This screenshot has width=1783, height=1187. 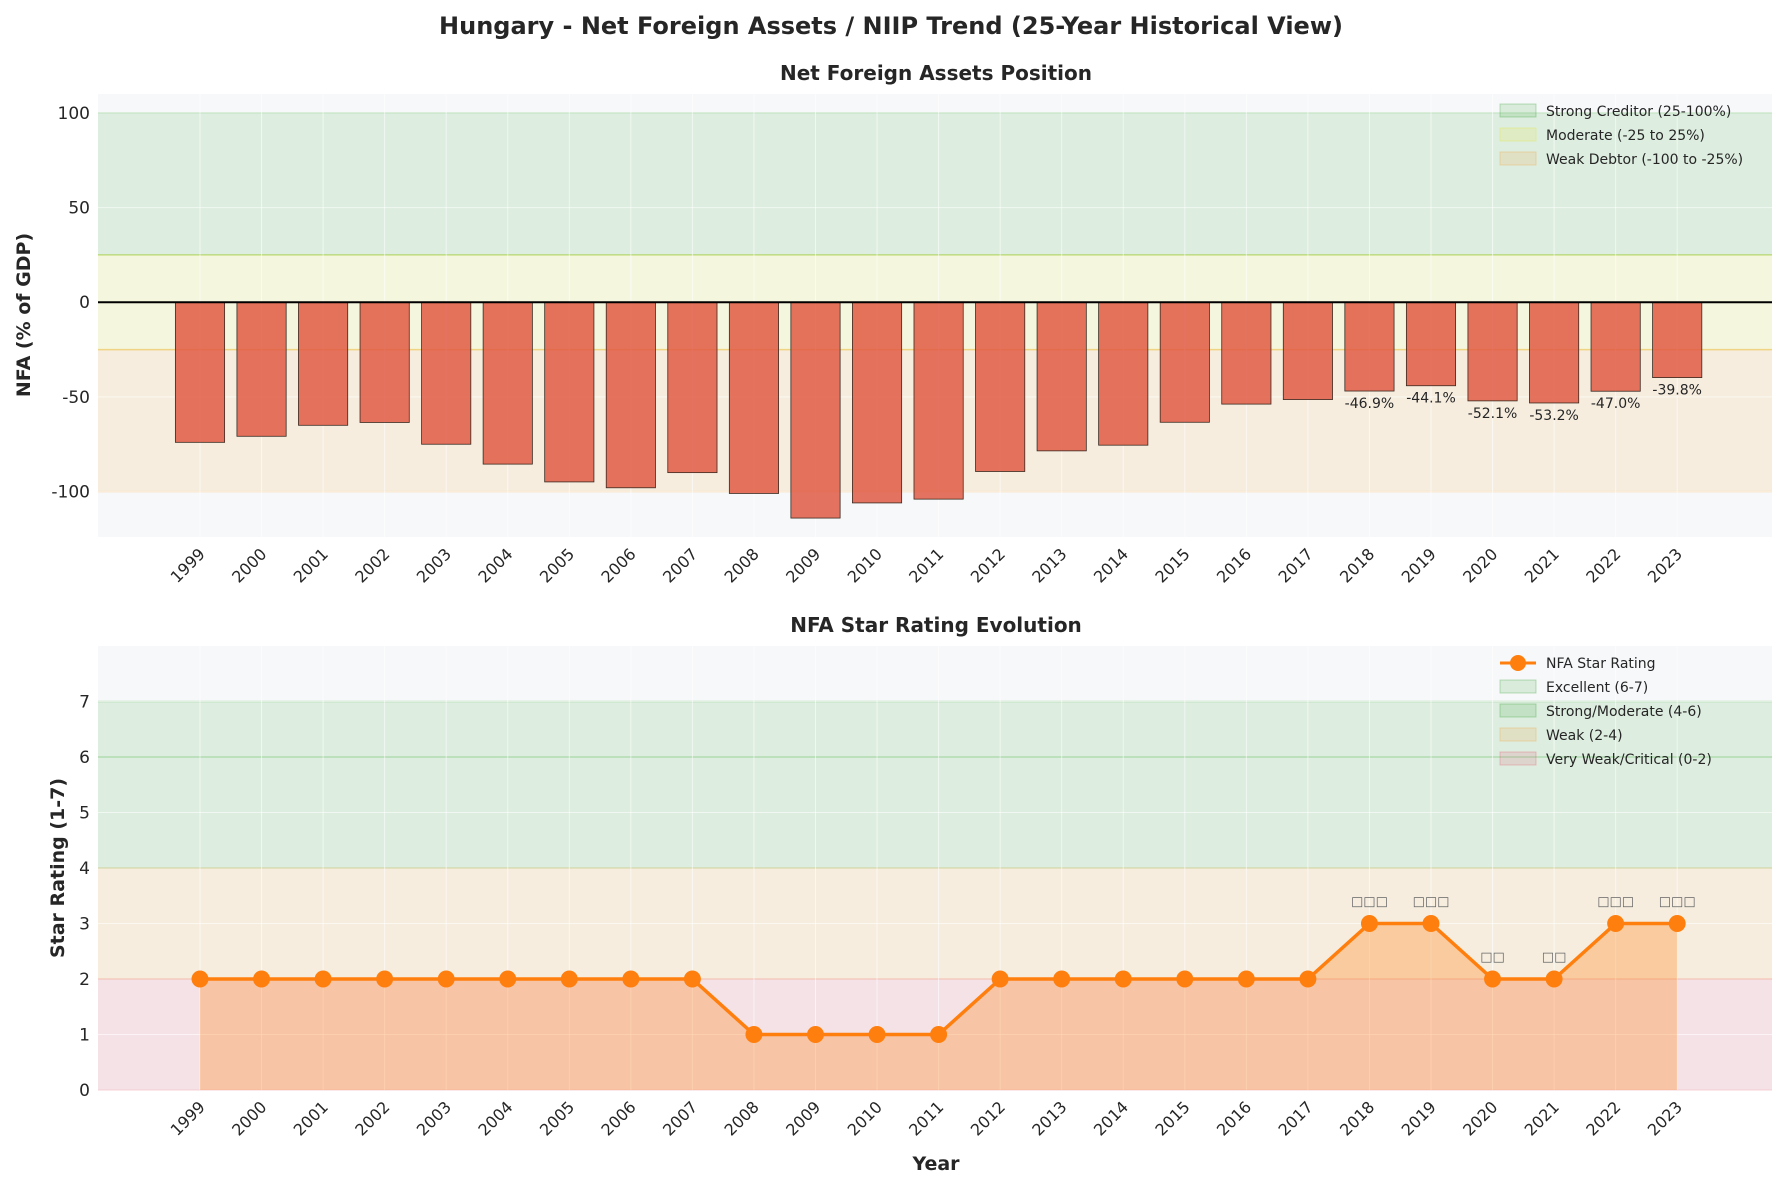 I want to click on top-chart-title: Net Foreign Assets Position, so click(x=936, y=73).